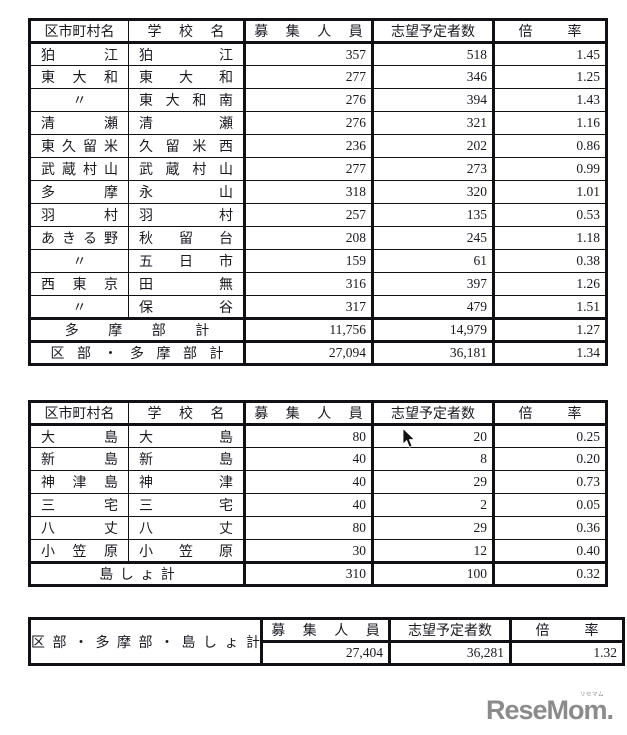 The image size is (627, 735). Describe the element at coordinates (549, 528) in the screenshot. I see `cell-ratio: 0.36` at that location.